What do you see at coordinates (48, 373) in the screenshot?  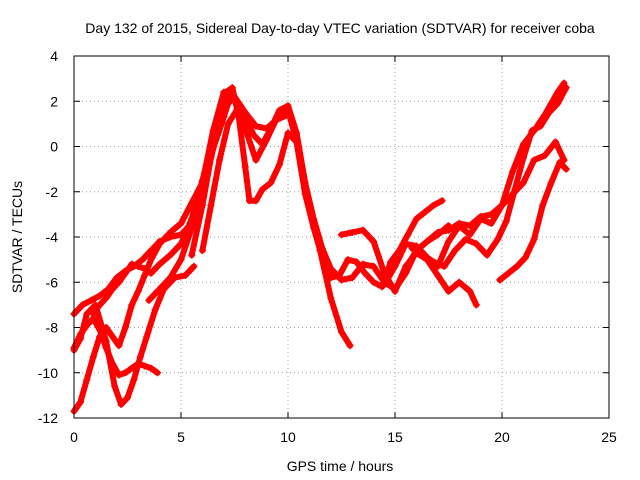 I see `y-tick-label: -10` at bounding box center [48, 373].